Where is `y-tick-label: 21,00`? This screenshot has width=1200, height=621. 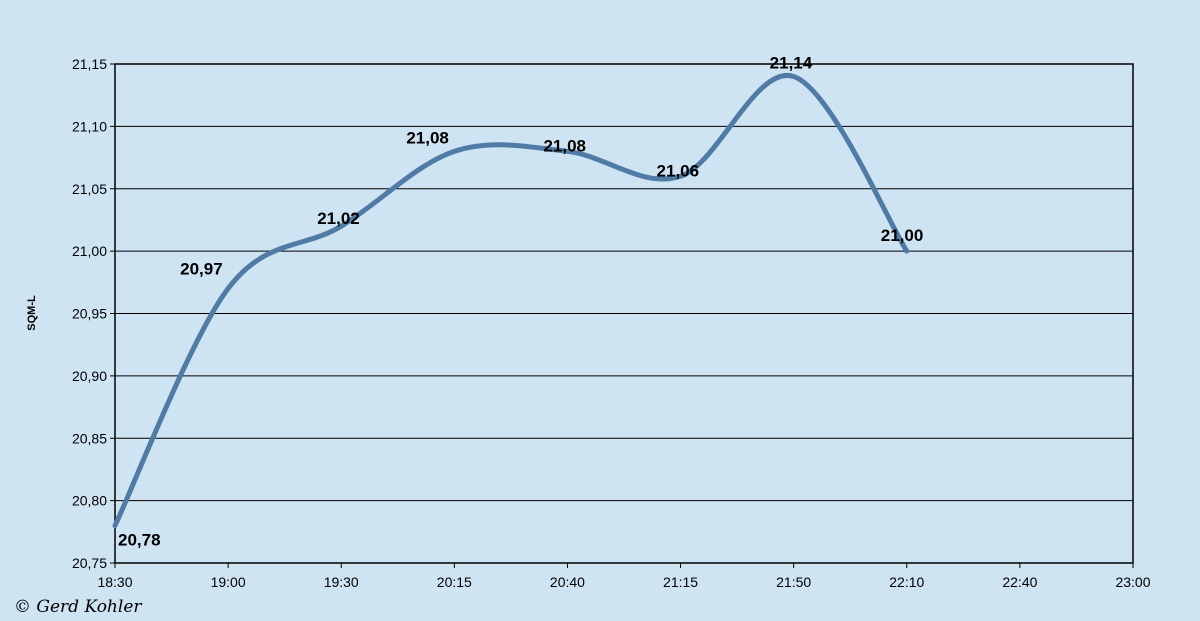
y-tick-label: 21,00 is located at coordinates (89, 251).